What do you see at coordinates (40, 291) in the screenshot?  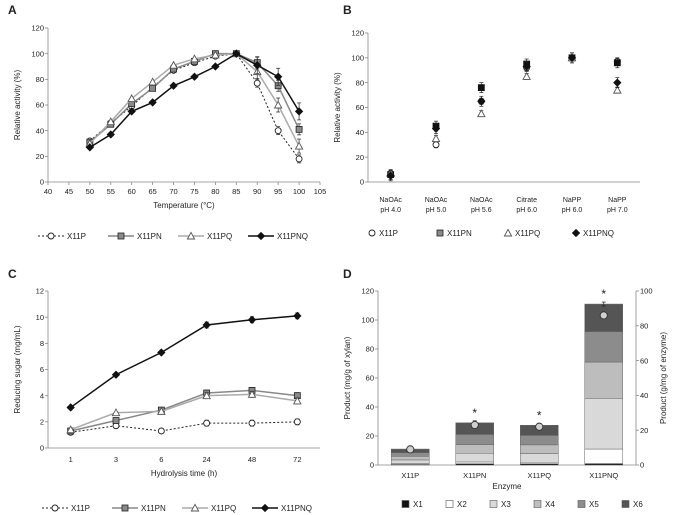 I see `c-y-tick-label: 12` at bounding box center [40, 291].